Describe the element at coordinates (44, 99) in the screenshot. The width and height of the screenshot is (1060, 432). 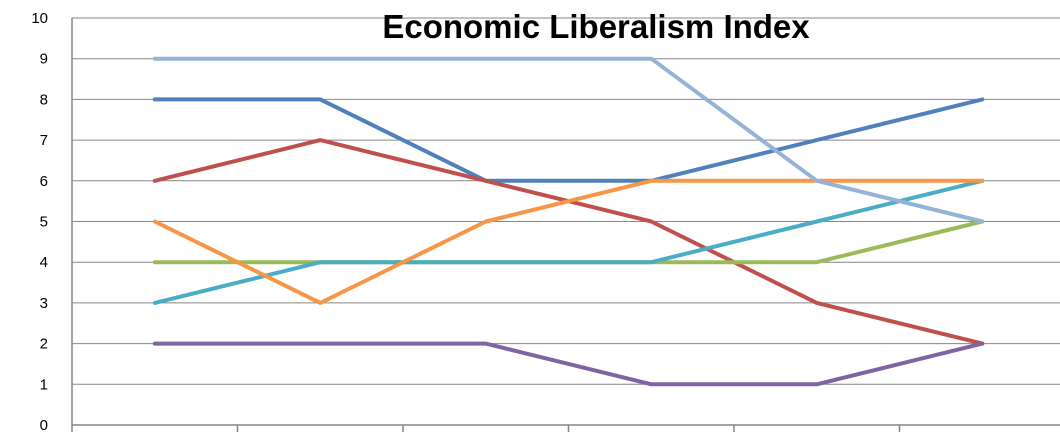
I see `y-tick-label-8: 8` at that location.